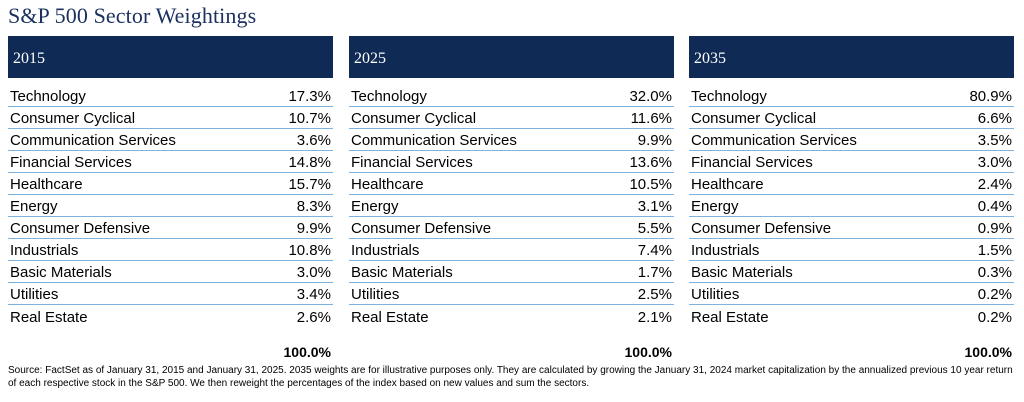 The image size is (1024, 402). Describe the element at coordinates (511, 250) in the screenshot. I see `table-row: Industrials 7.4%` at that location.